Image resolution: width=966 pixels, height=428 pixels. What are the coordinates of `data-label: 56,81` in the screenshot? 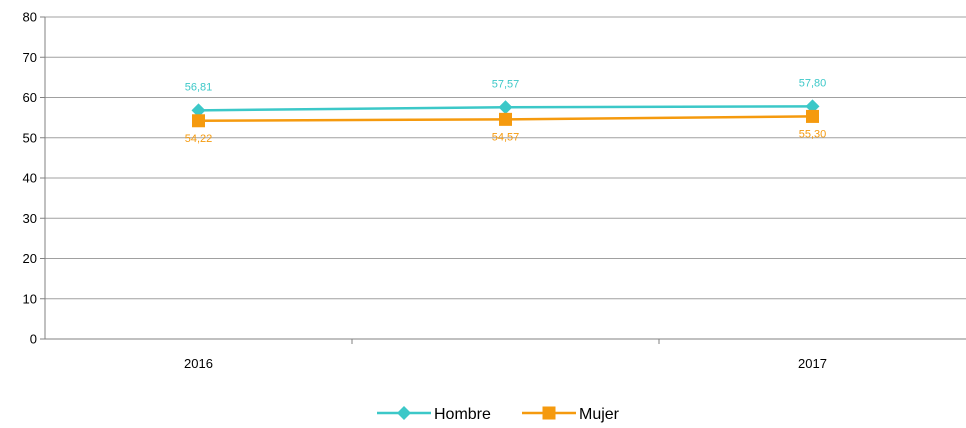 It's located at (199, 87).